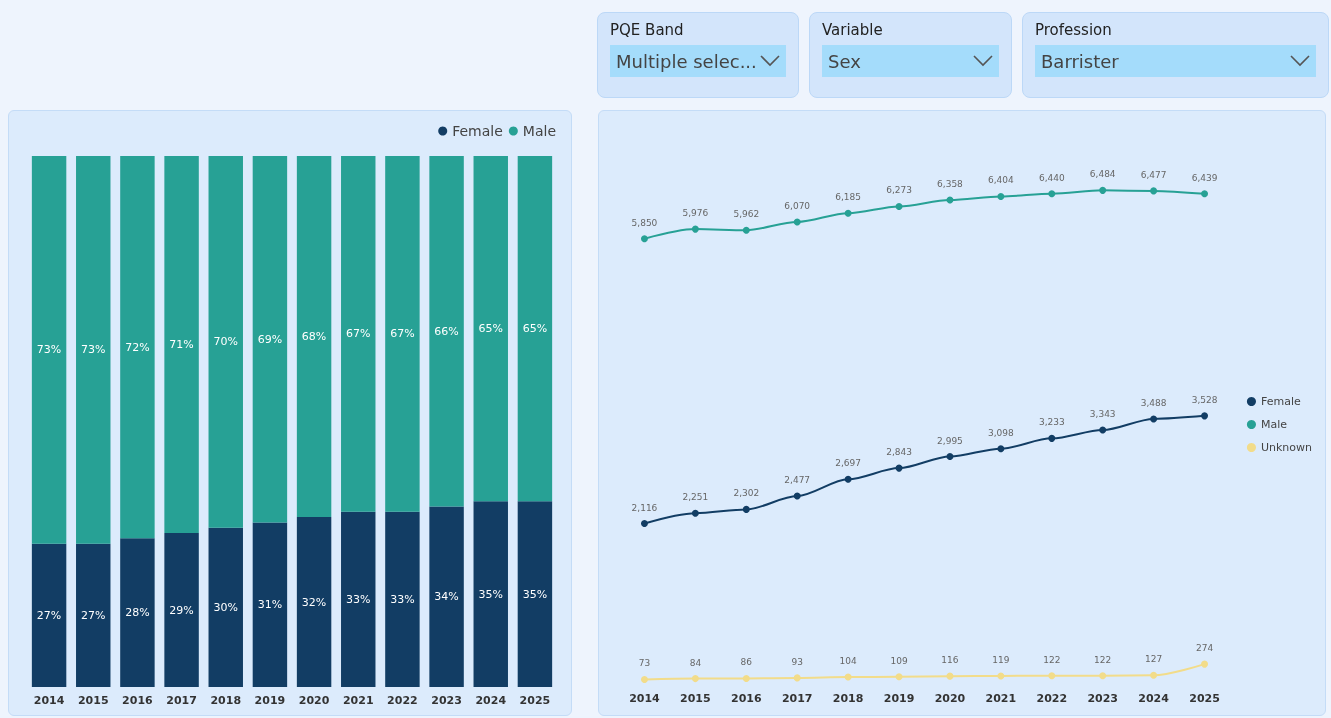 The height and width of the screenshot is (718, 1331). Describe the element at coordinates (446, 331) in the screenshot. I see `data-label: 66%` at that location.